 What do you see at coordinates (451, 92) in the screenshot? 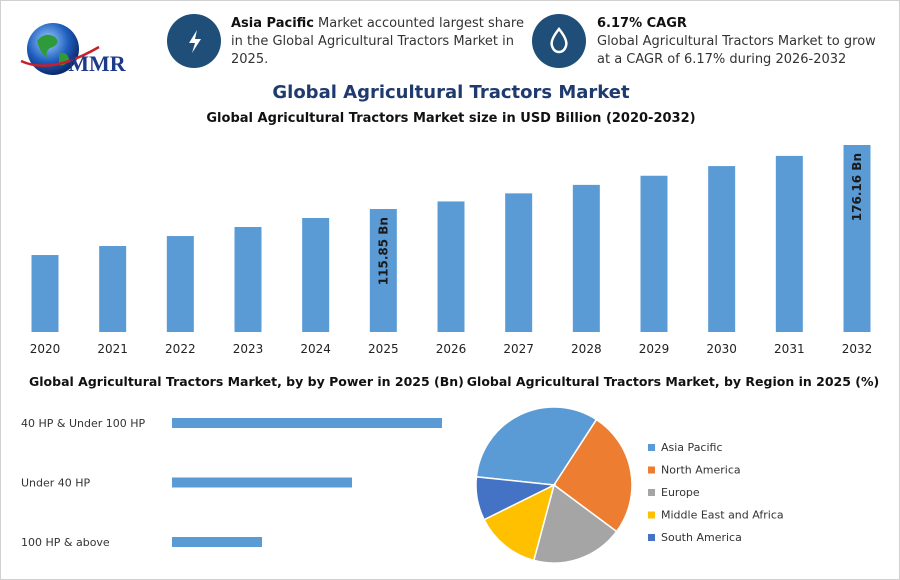
I see `page-title: Global Agricultural Tractors Market` at bounding box center [451, 92].